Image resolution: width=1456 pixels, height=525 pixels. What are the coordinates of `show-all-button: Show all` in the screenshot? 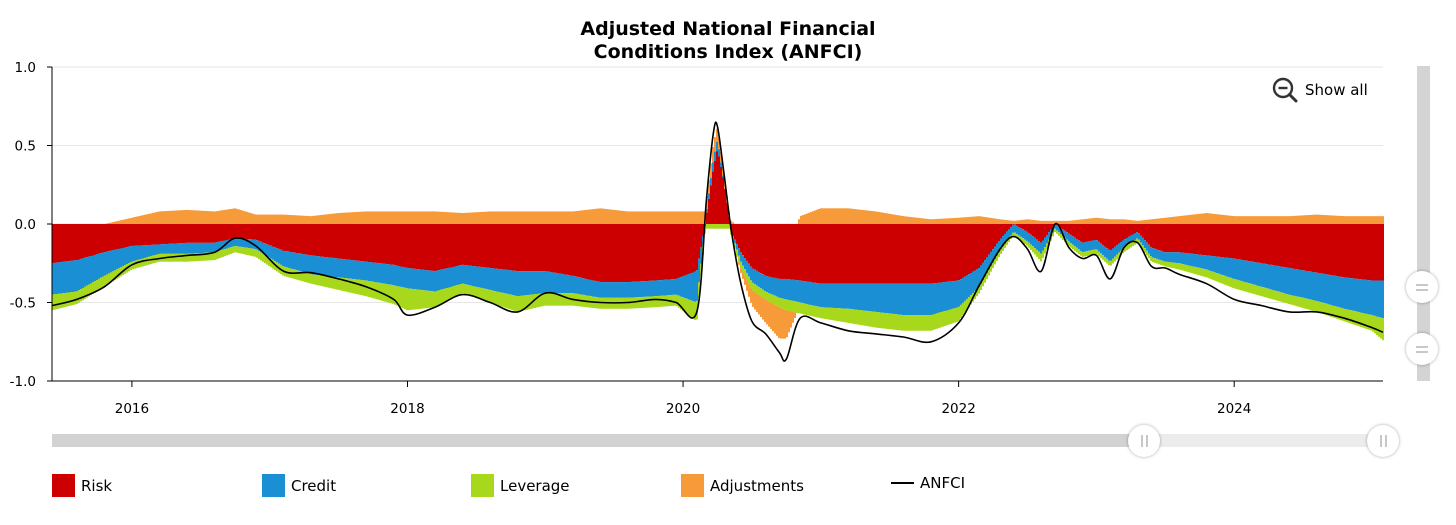 It's located at (1319, 90).